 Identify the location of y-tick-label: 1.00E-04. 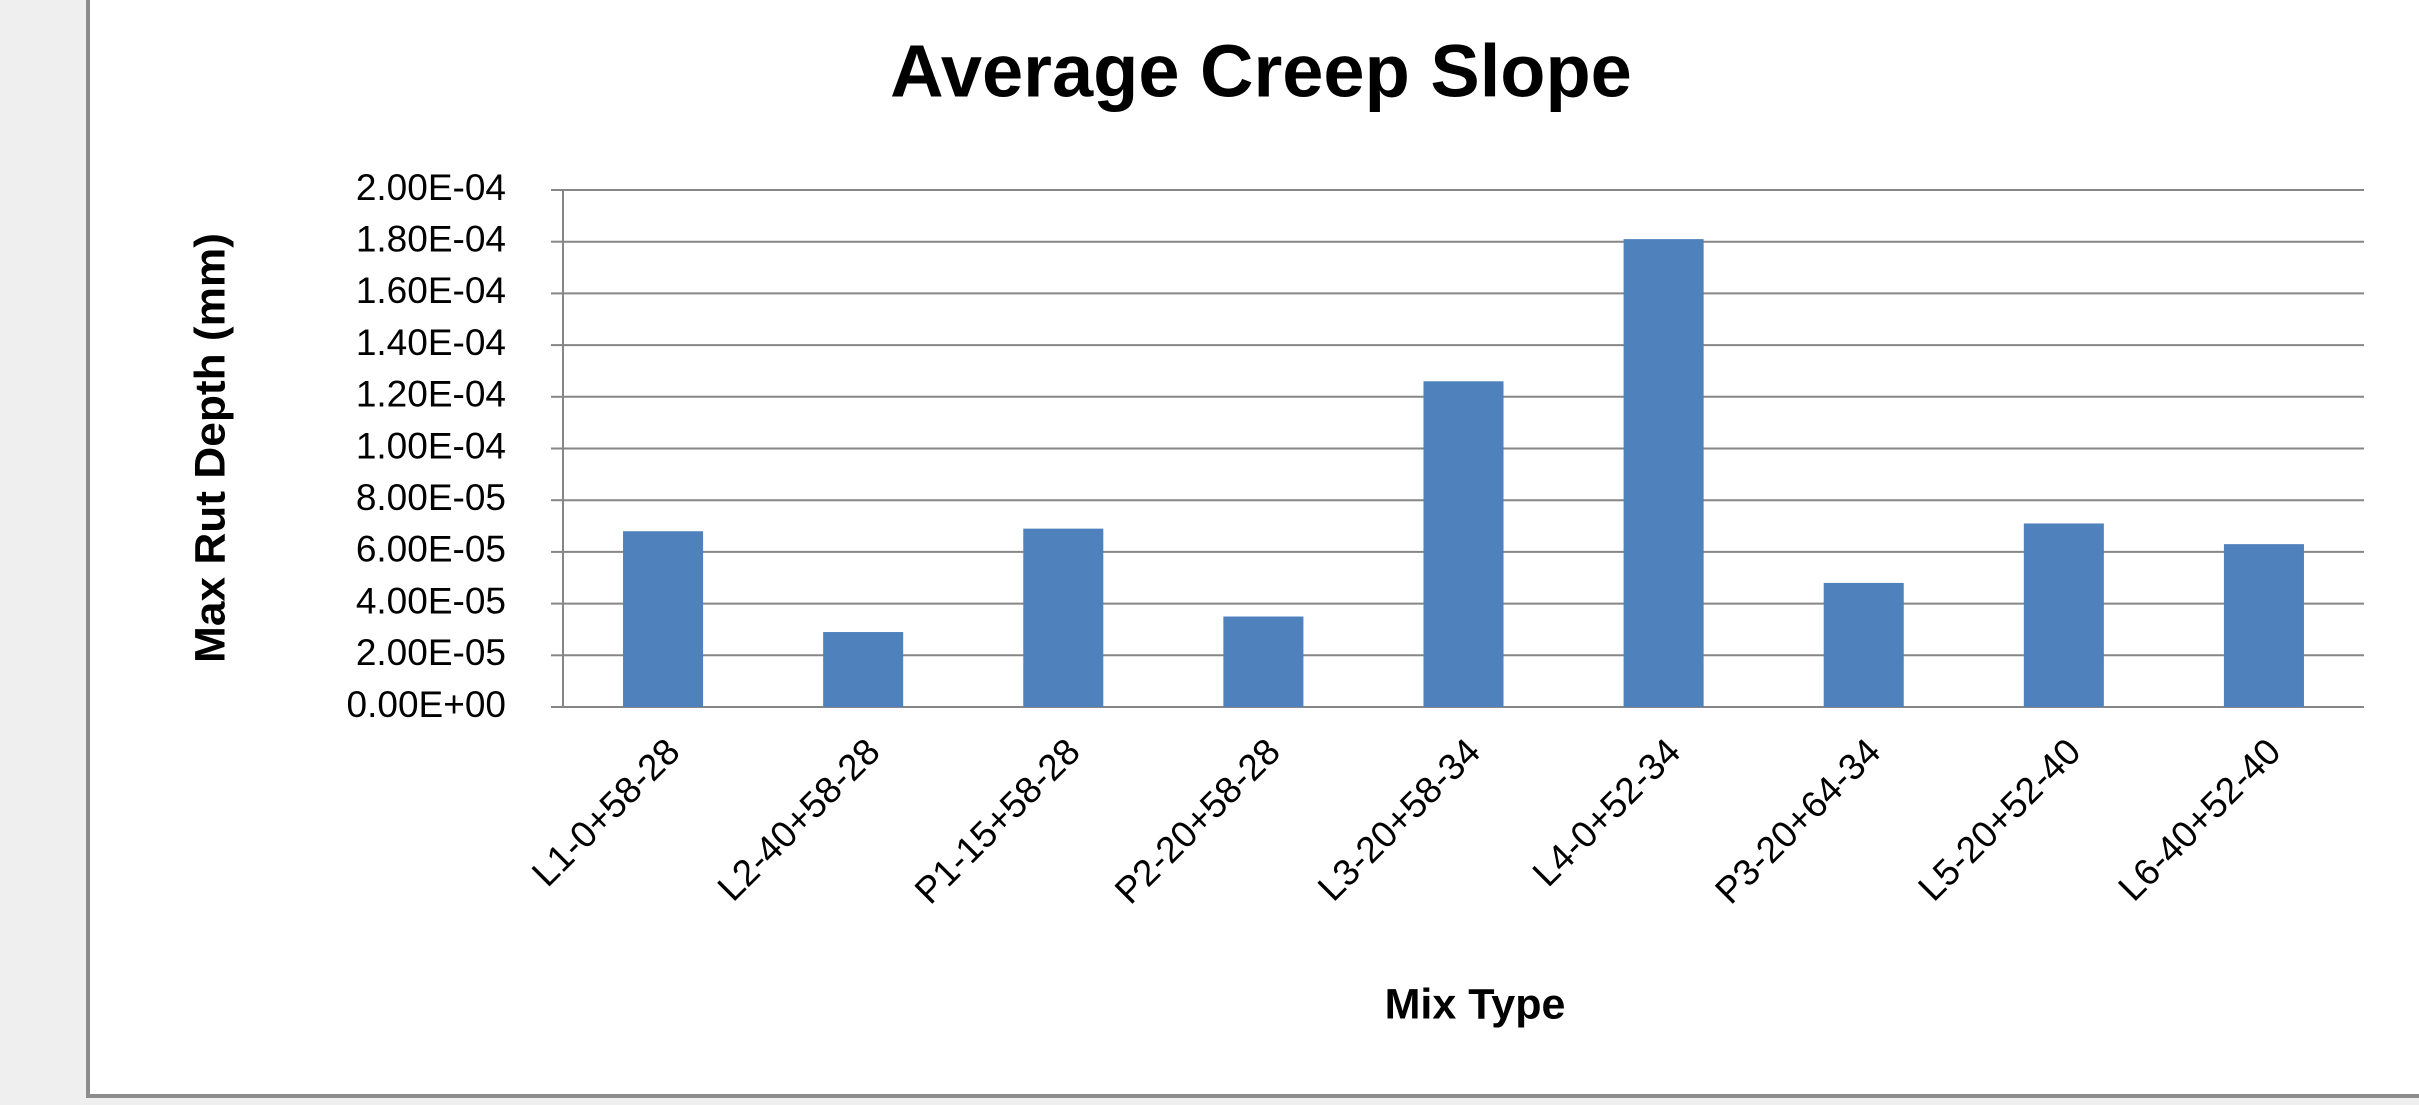
(431, 445).